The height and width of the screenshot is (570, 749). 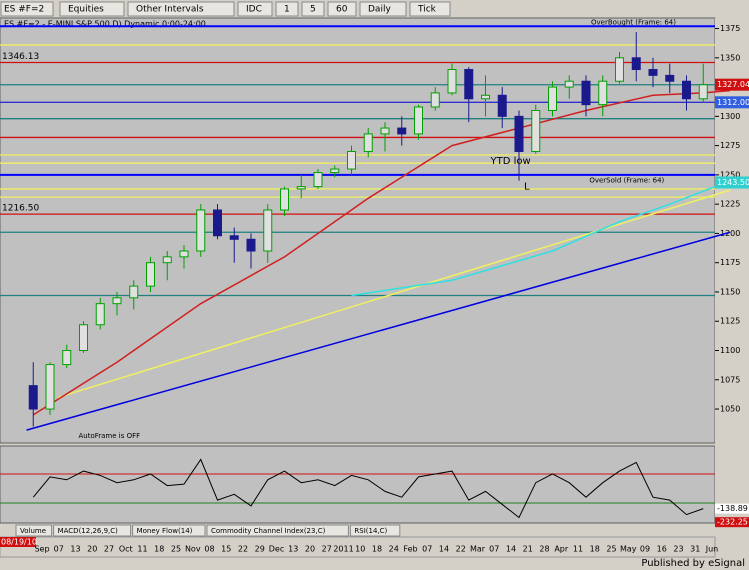 I want to click on toolbar-button-label: Daily, so click(x=379, y=10).